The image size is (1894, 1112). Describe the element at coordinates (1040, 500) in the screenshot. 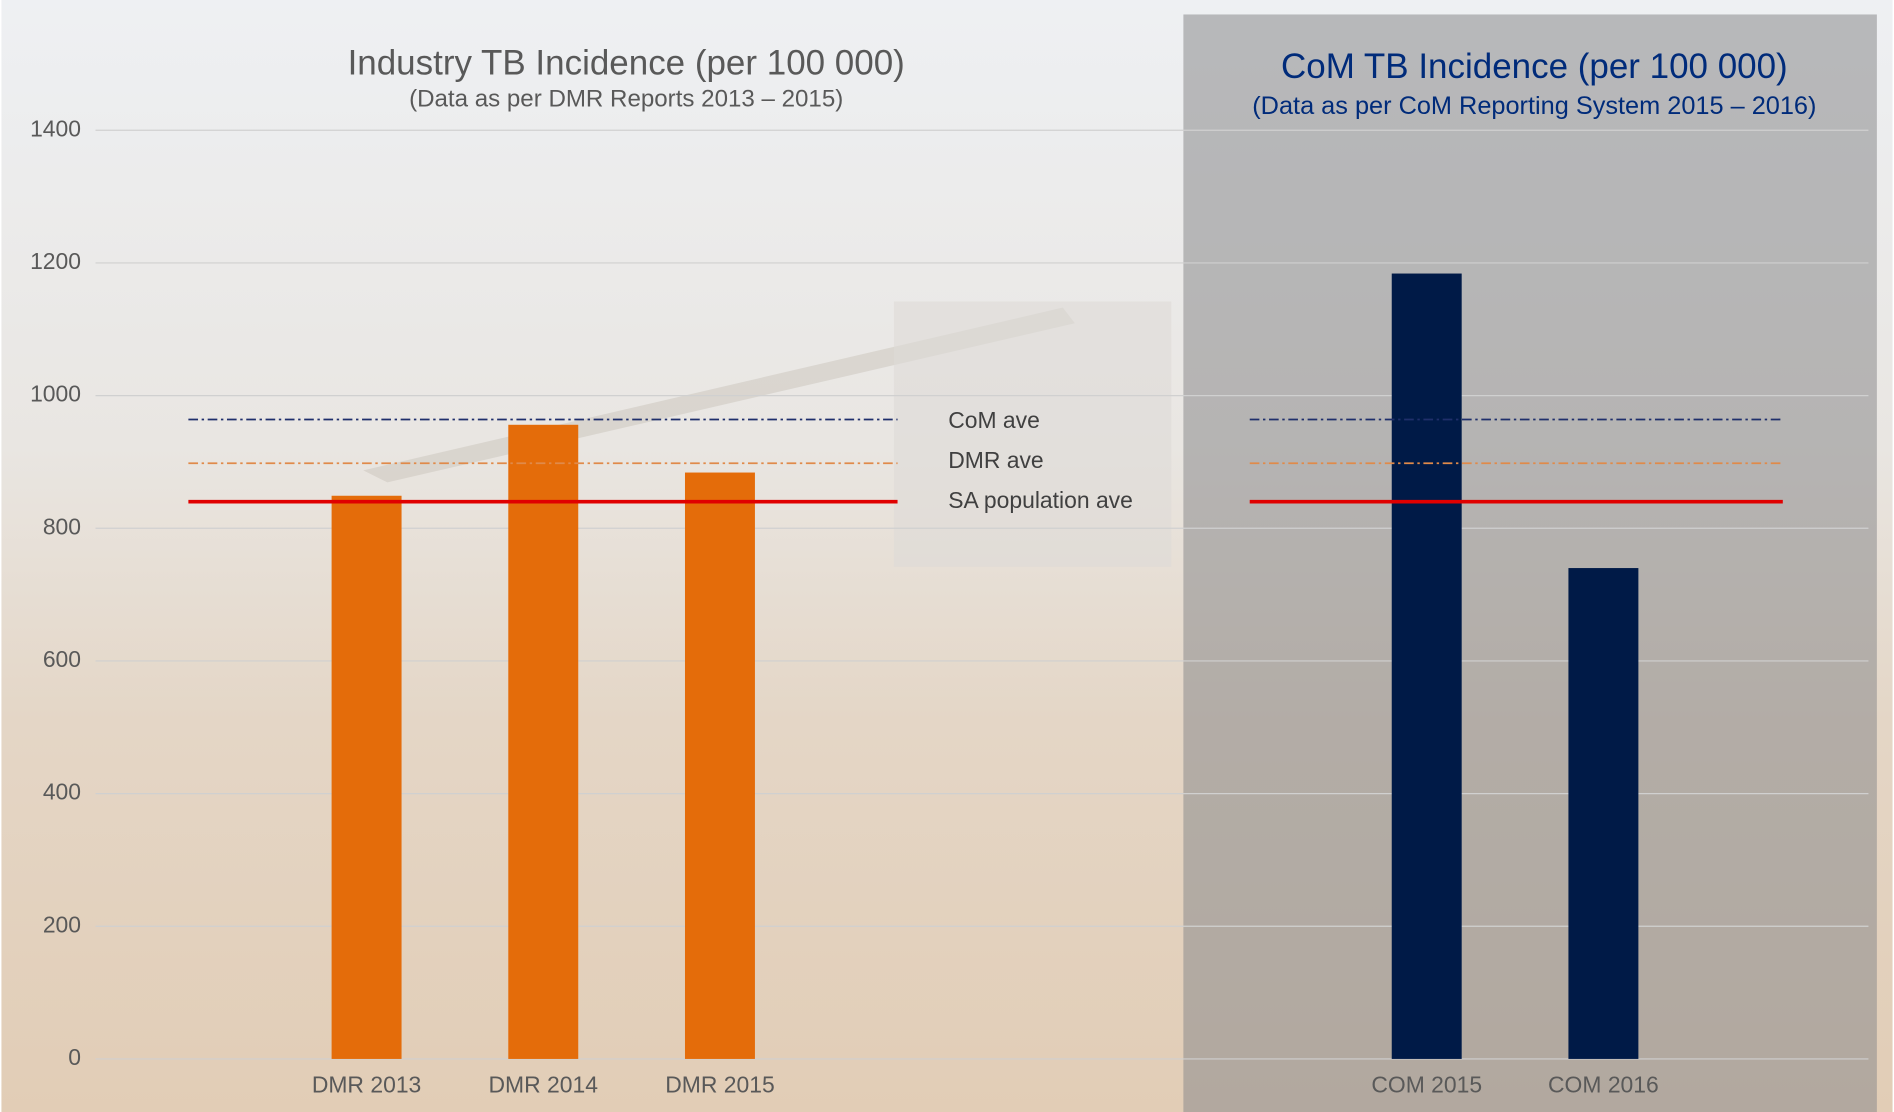

I see `reference-label: SA population ave` at that location.